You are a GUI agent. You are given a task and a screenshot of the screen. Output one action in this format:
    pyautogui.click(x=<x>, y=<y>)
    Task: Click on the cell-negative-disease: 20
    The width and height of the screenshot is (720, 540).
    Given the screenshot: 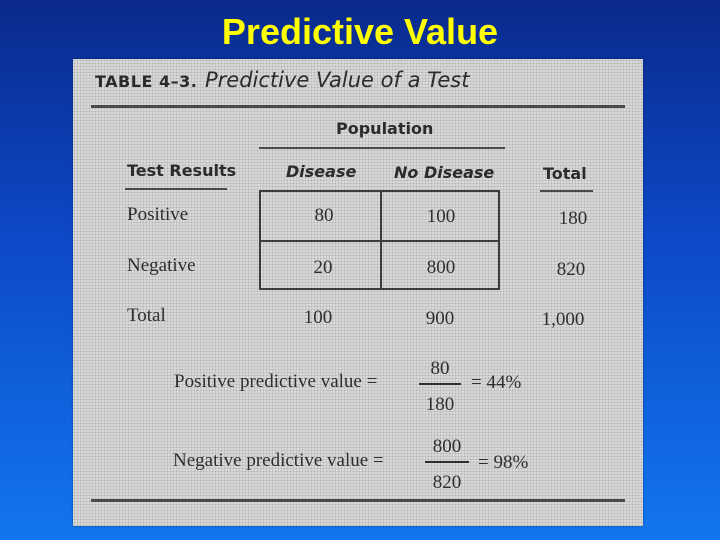 What is the action you would take?
    pyautogui.click(x=323, y=267)
    